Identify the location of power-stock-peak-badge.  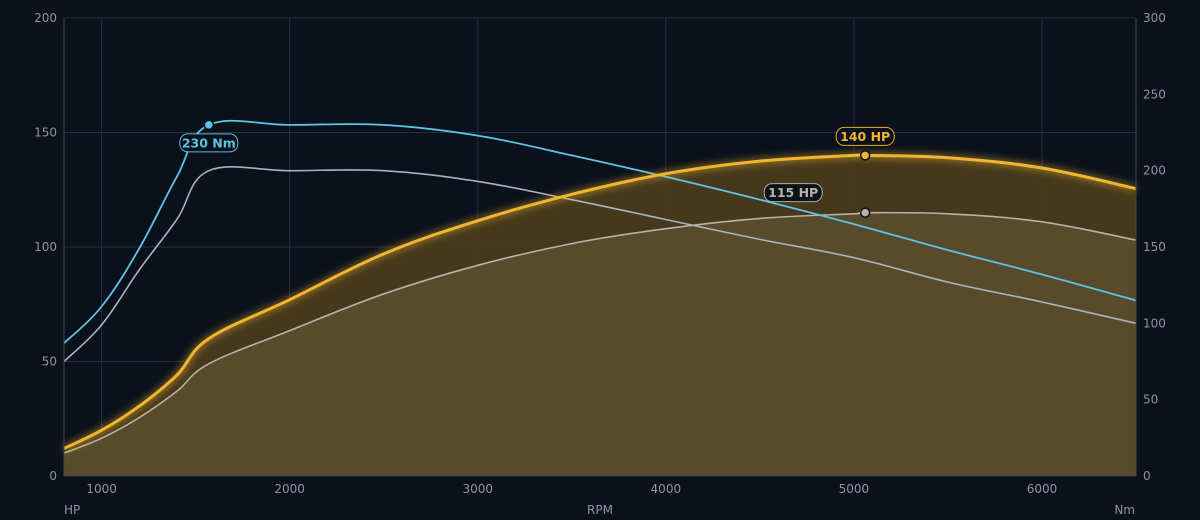
(793, 193).